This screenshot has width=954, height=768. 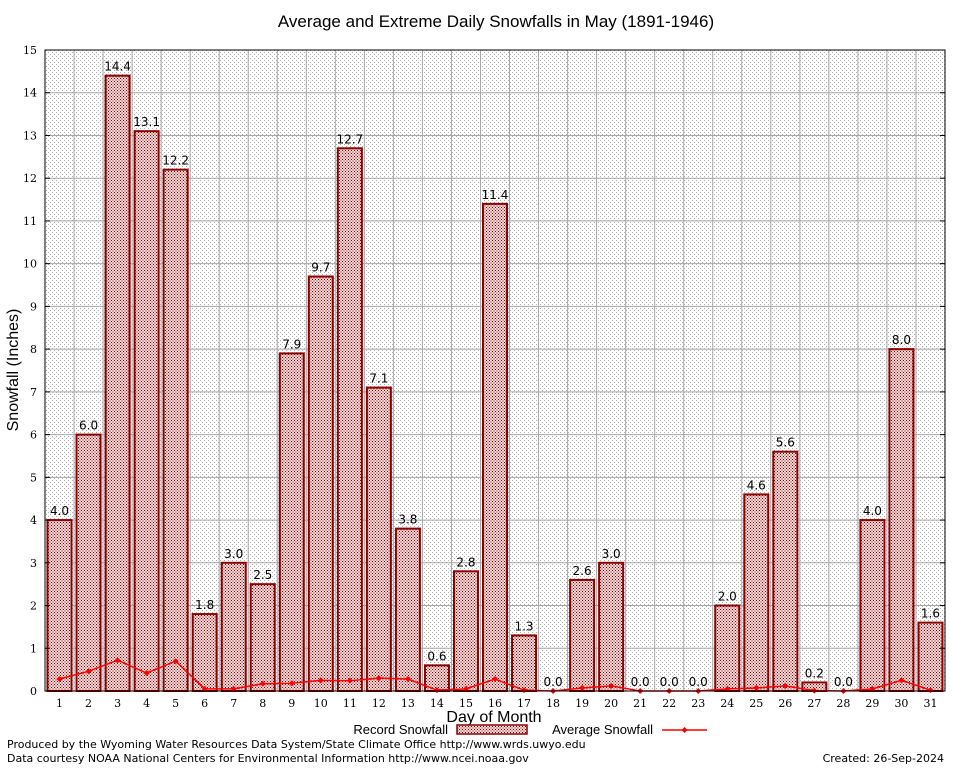 What do you see at coordinates (930, 703) in the screenshot?
I see `x-tick-label: 31` at bounding box center [930, 703].